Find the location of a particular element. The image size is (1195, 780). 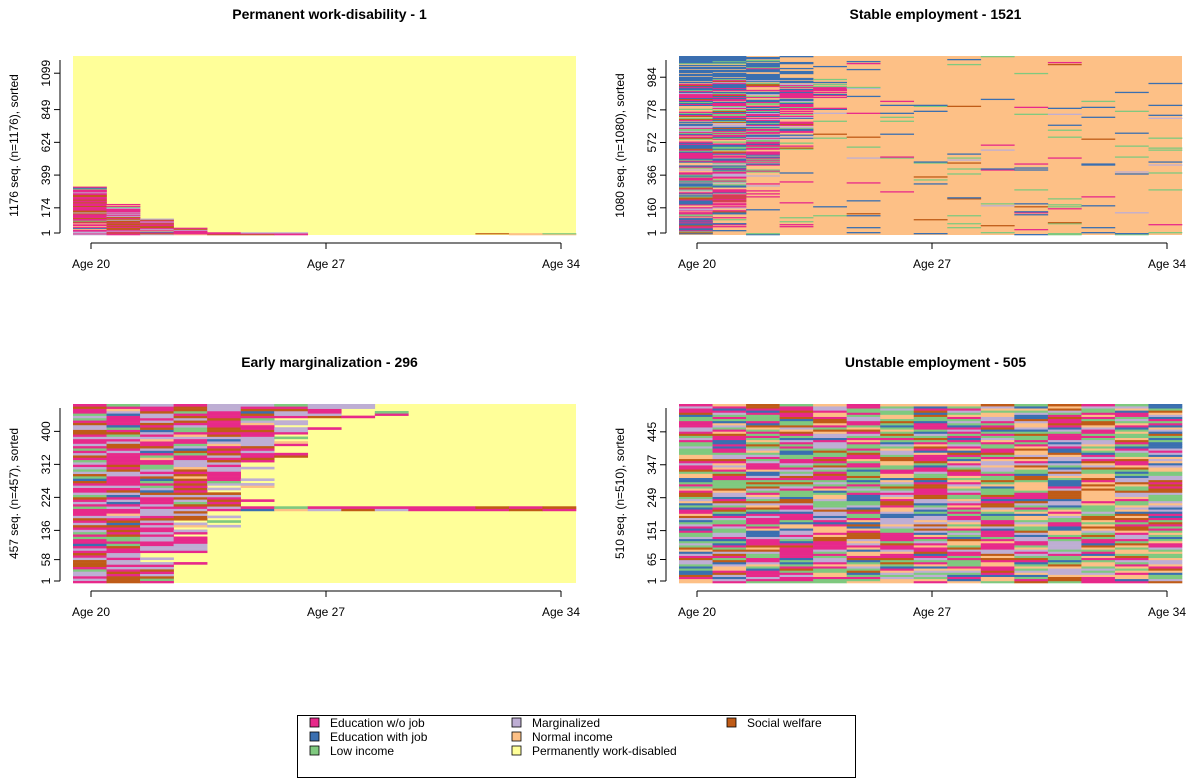

legend-swatch is located at coordinates (314, 722).